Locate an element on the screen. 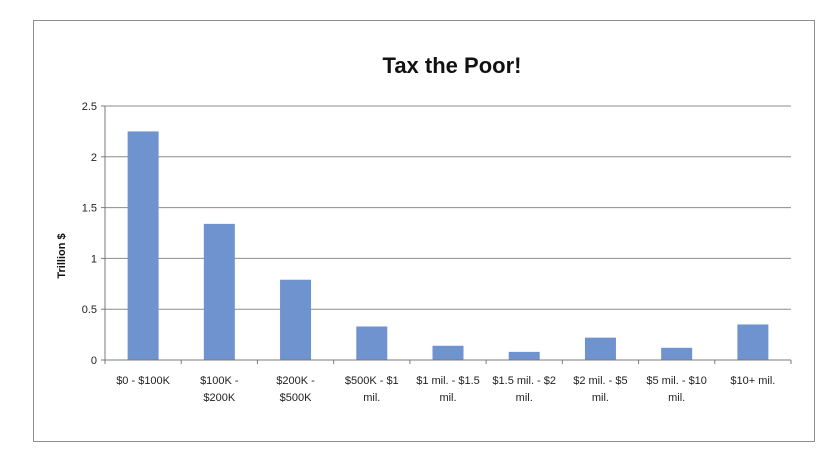  x-tick-label-line: $200K - is located at coordinates (295, 381).